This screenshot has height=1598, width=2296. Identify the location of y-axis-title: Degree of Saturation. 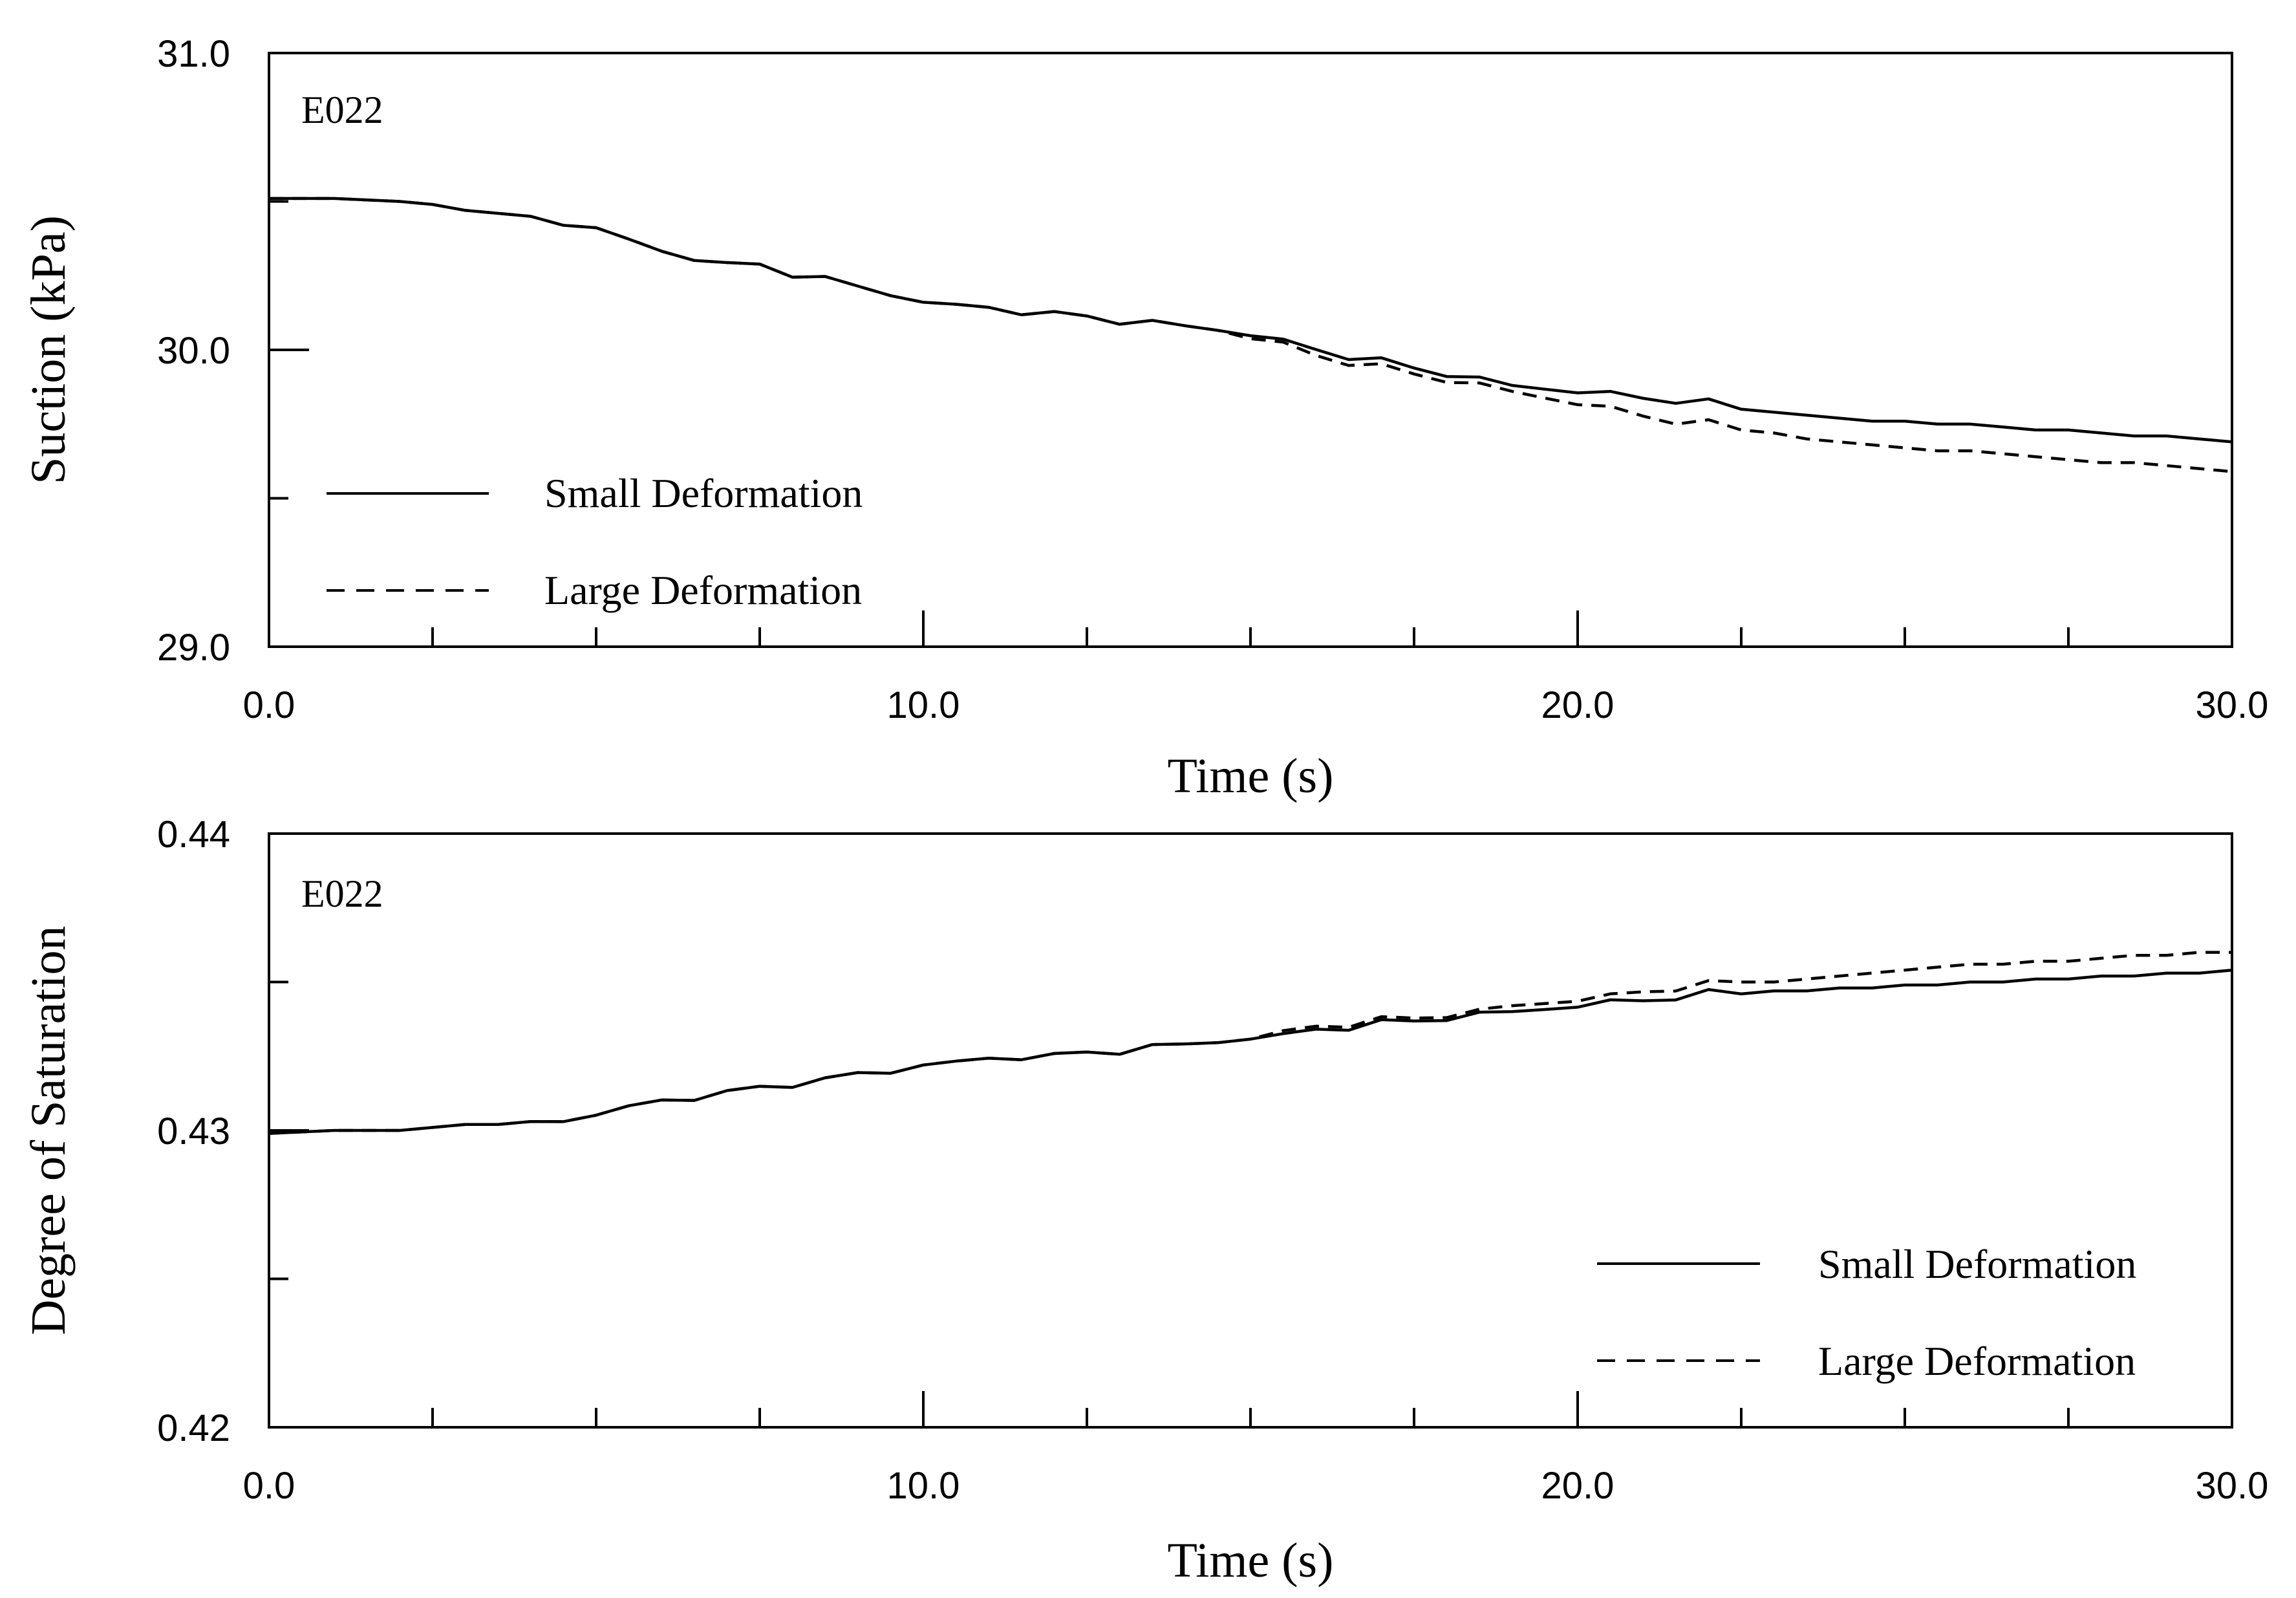
(48, 1130).